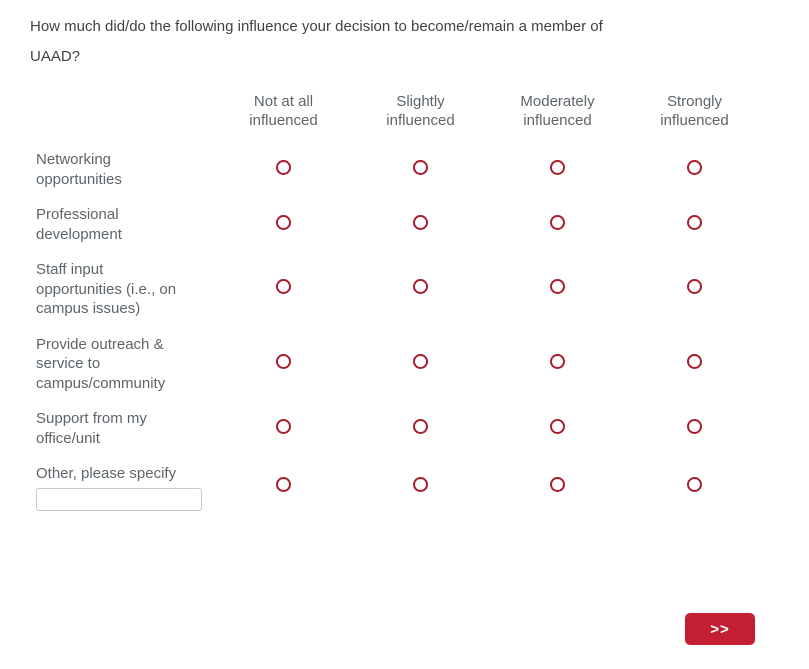 Image resolution: width=809 pixels, height=669 pixels. What do you see at coordinates (557, 111) in the screenshot?
I see `column-header: Moderately influenced` at bounding box center [557, 111].